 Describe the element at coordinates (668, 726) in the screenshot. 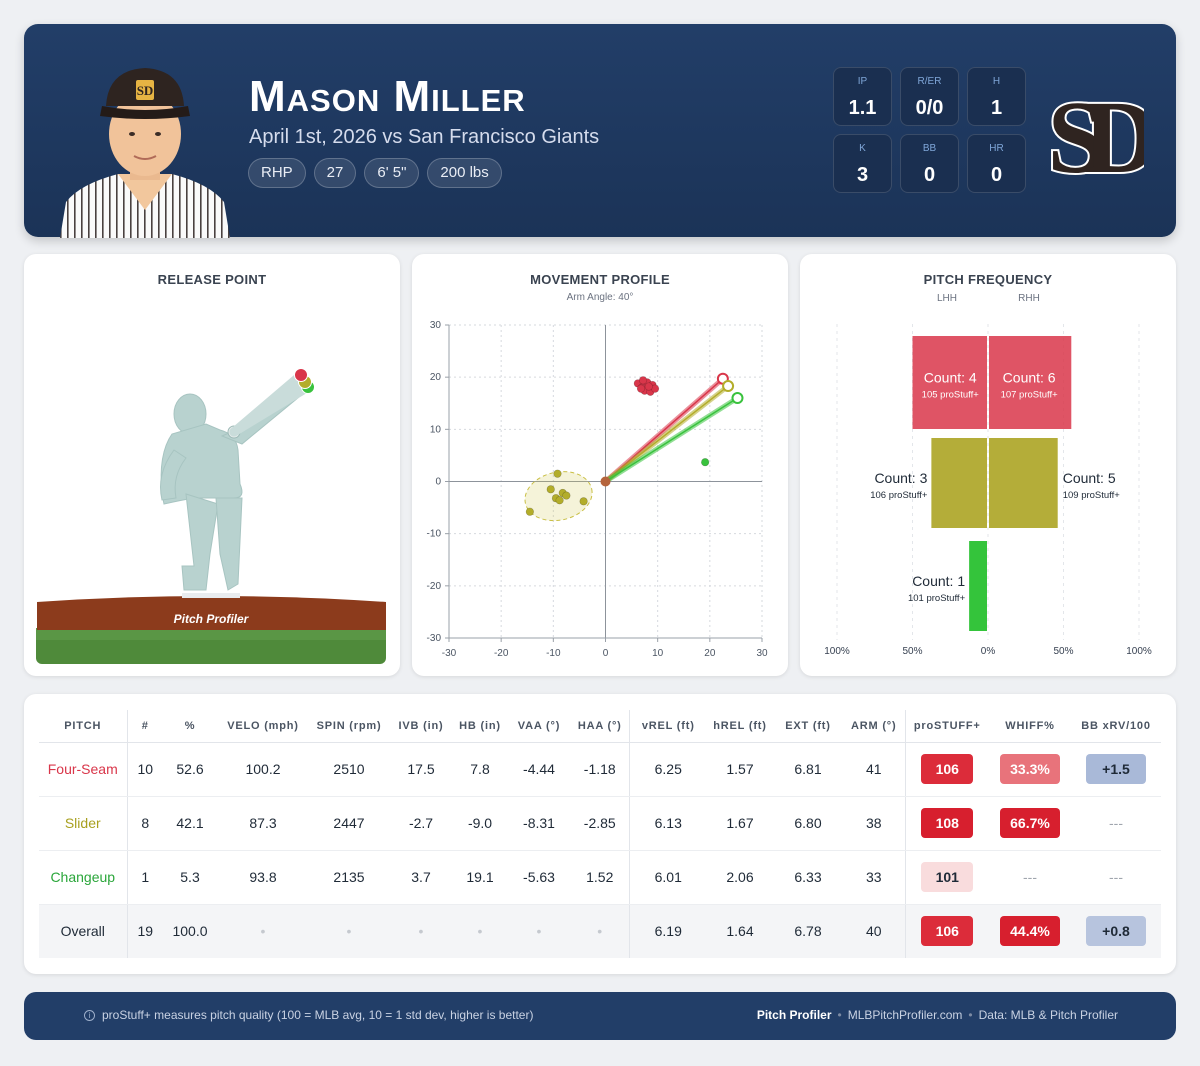

I see `col-vrel: vREL (ft)` at that location.